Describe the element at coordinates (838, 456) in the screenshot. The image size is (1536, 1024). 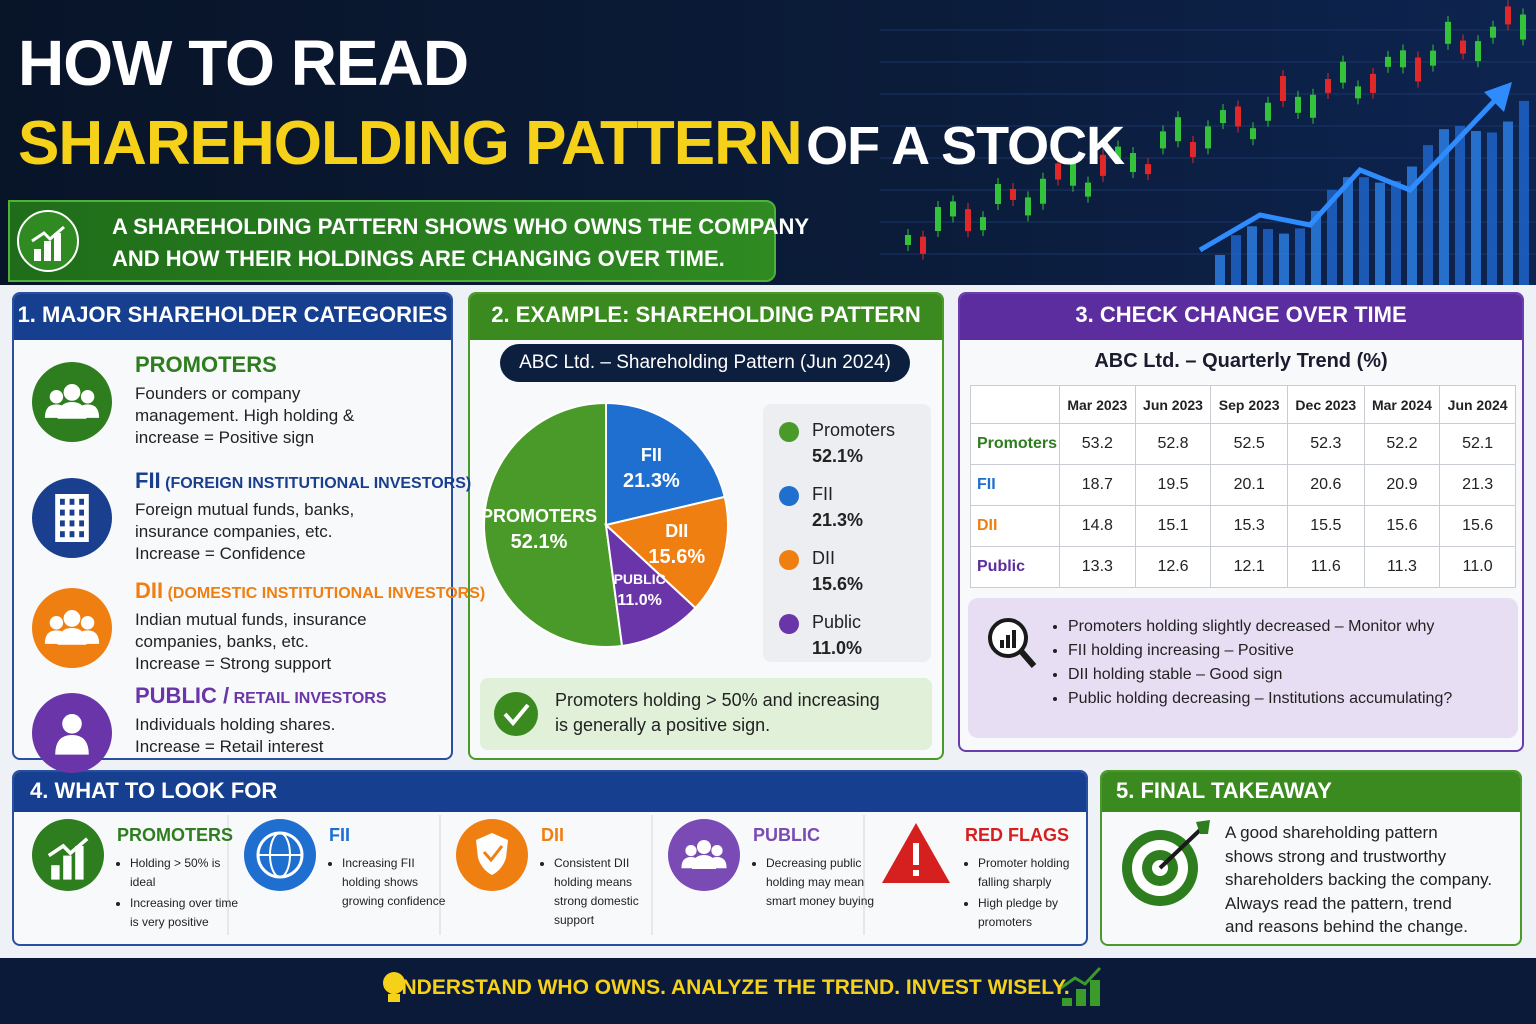
I see `legend-value: 52.1%` at that location.